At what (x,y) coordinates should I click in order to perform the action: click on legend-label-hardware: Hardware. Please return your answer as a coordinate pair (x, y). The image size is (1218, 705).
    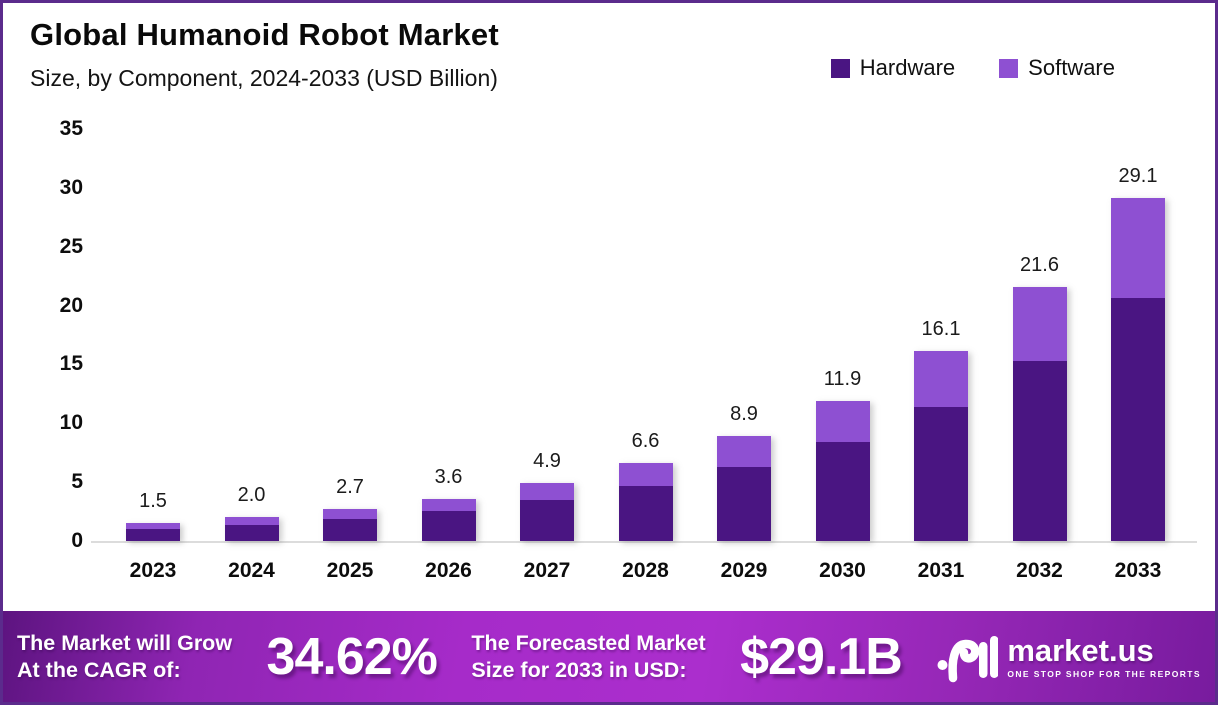
    Looking at the image, I should click on (907, 67).